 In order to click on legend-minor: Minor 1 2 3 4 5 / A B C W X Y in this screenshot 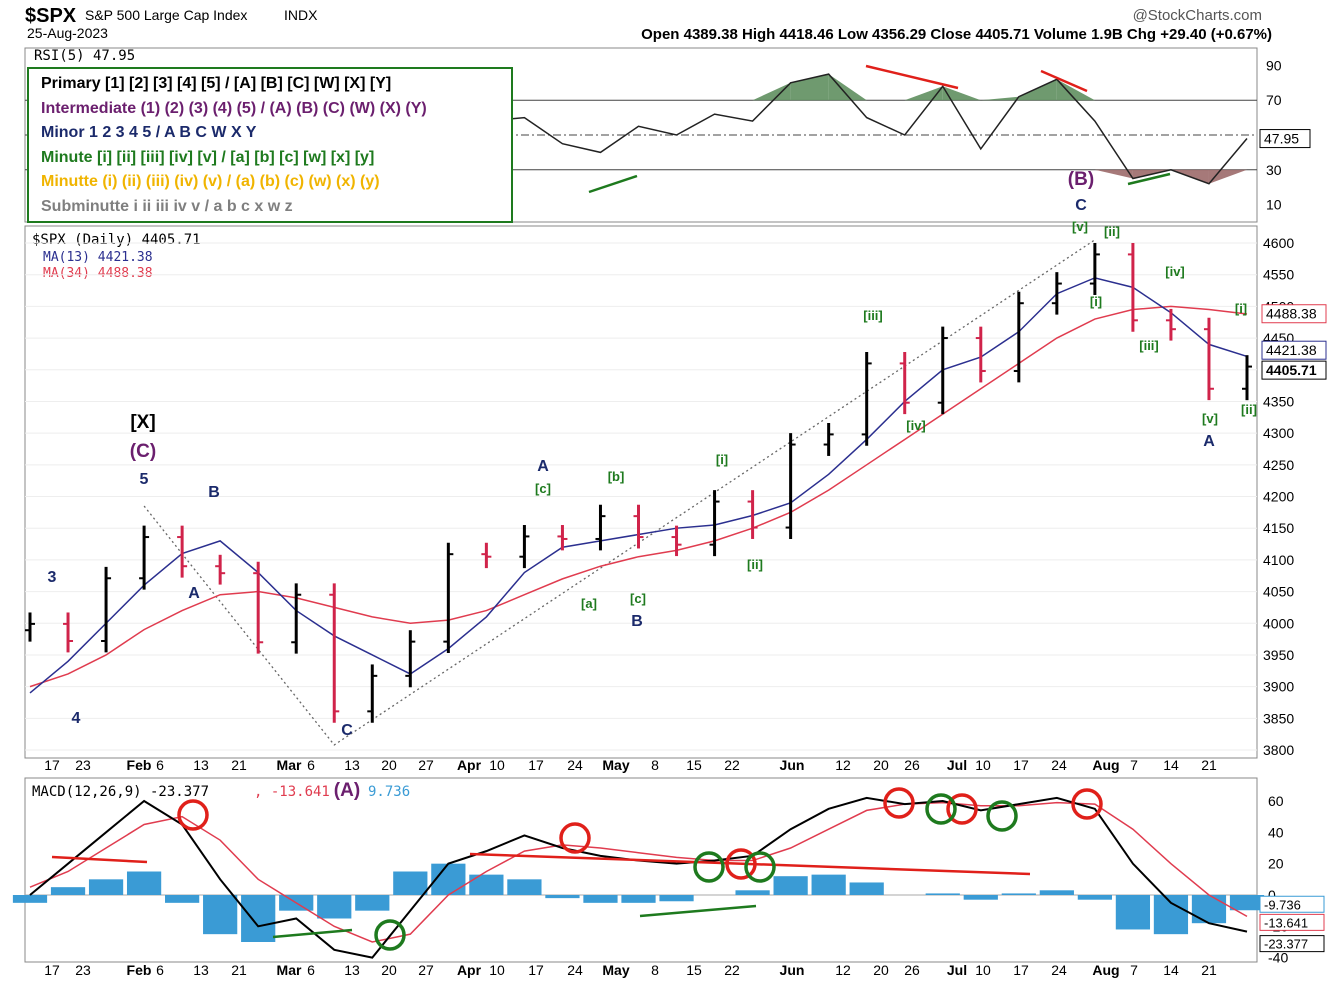, I will do `click(149, 133)`.